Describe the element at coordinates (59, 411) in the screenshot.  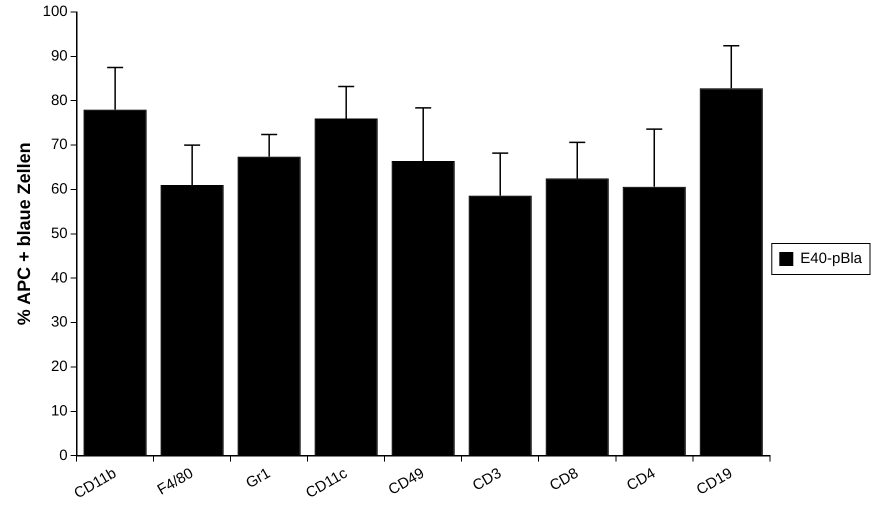
I see `y-tick-label: 10` at that location.